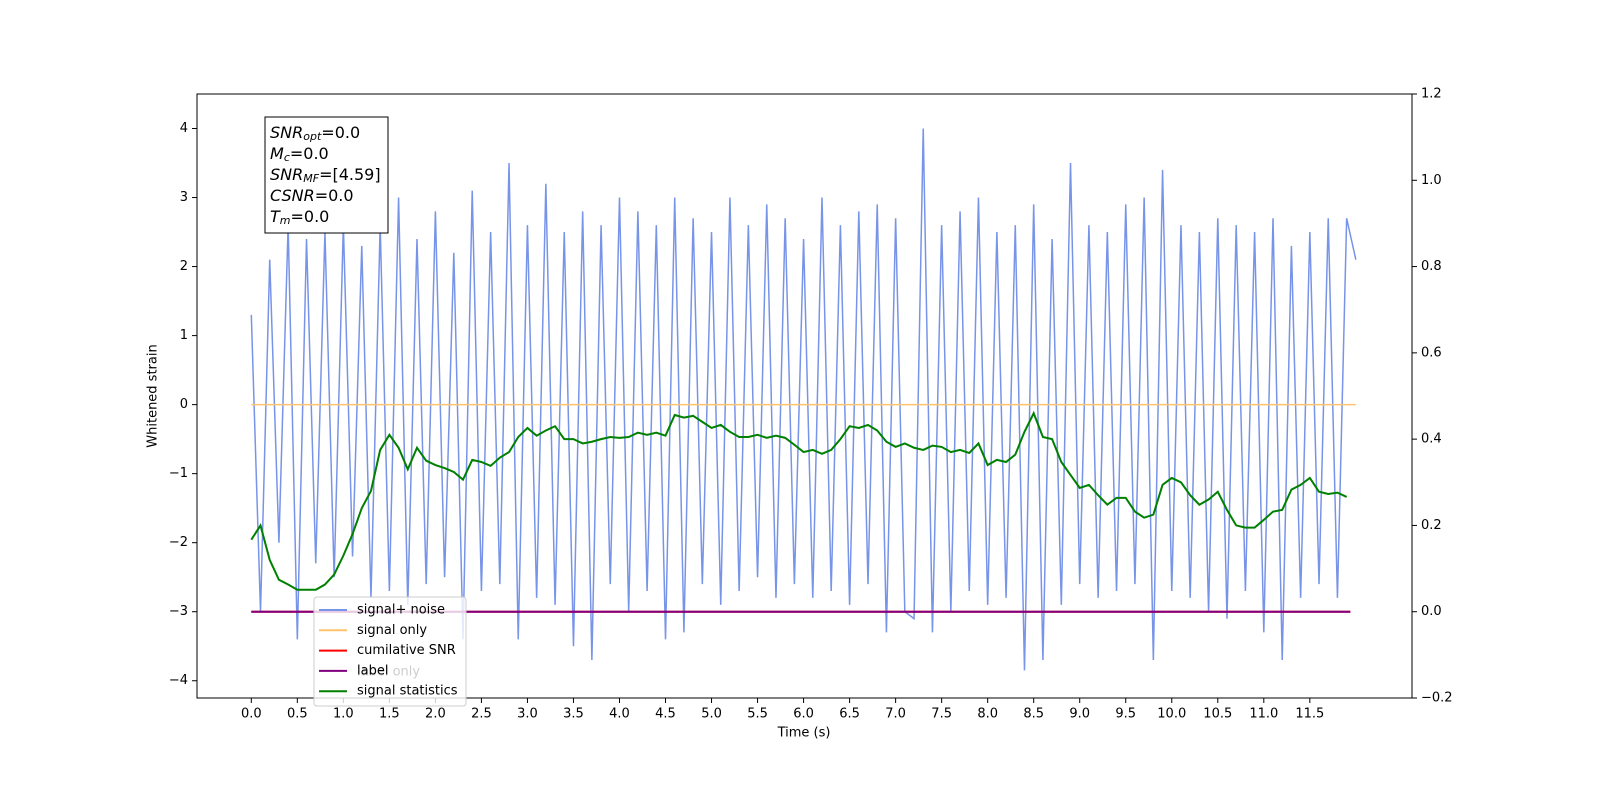  What do you see at coordinates (757, 714) in the screenshot?
I see `x-tick-label: 5.5` at bounding box center [757, 714].